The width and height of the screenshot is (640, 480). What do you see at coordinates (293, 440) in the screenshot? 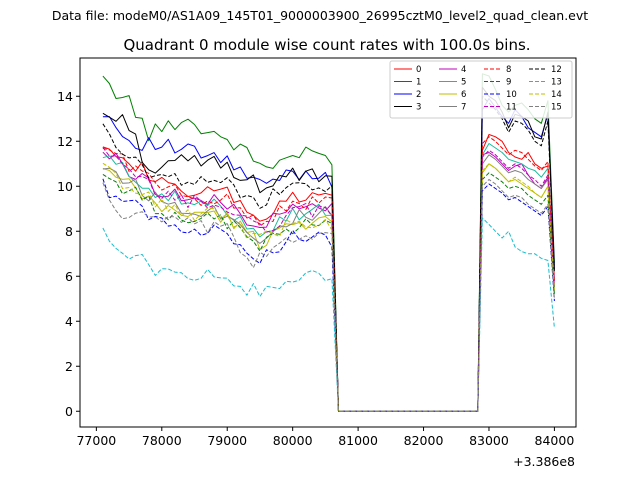
I see `x-tick-label: 80000` at bounding box center [293, 440].